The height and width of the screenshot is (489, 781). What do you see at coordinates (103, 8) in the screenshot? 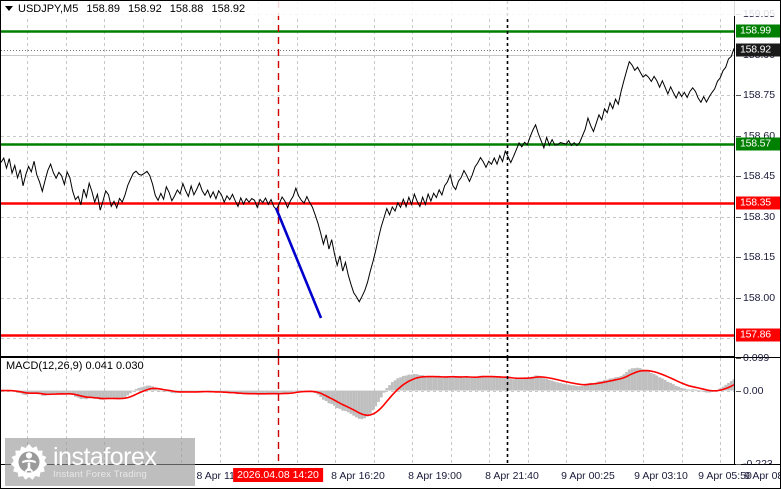
I see `ohlc-open: 158.89` at bounding box center [103, 8].